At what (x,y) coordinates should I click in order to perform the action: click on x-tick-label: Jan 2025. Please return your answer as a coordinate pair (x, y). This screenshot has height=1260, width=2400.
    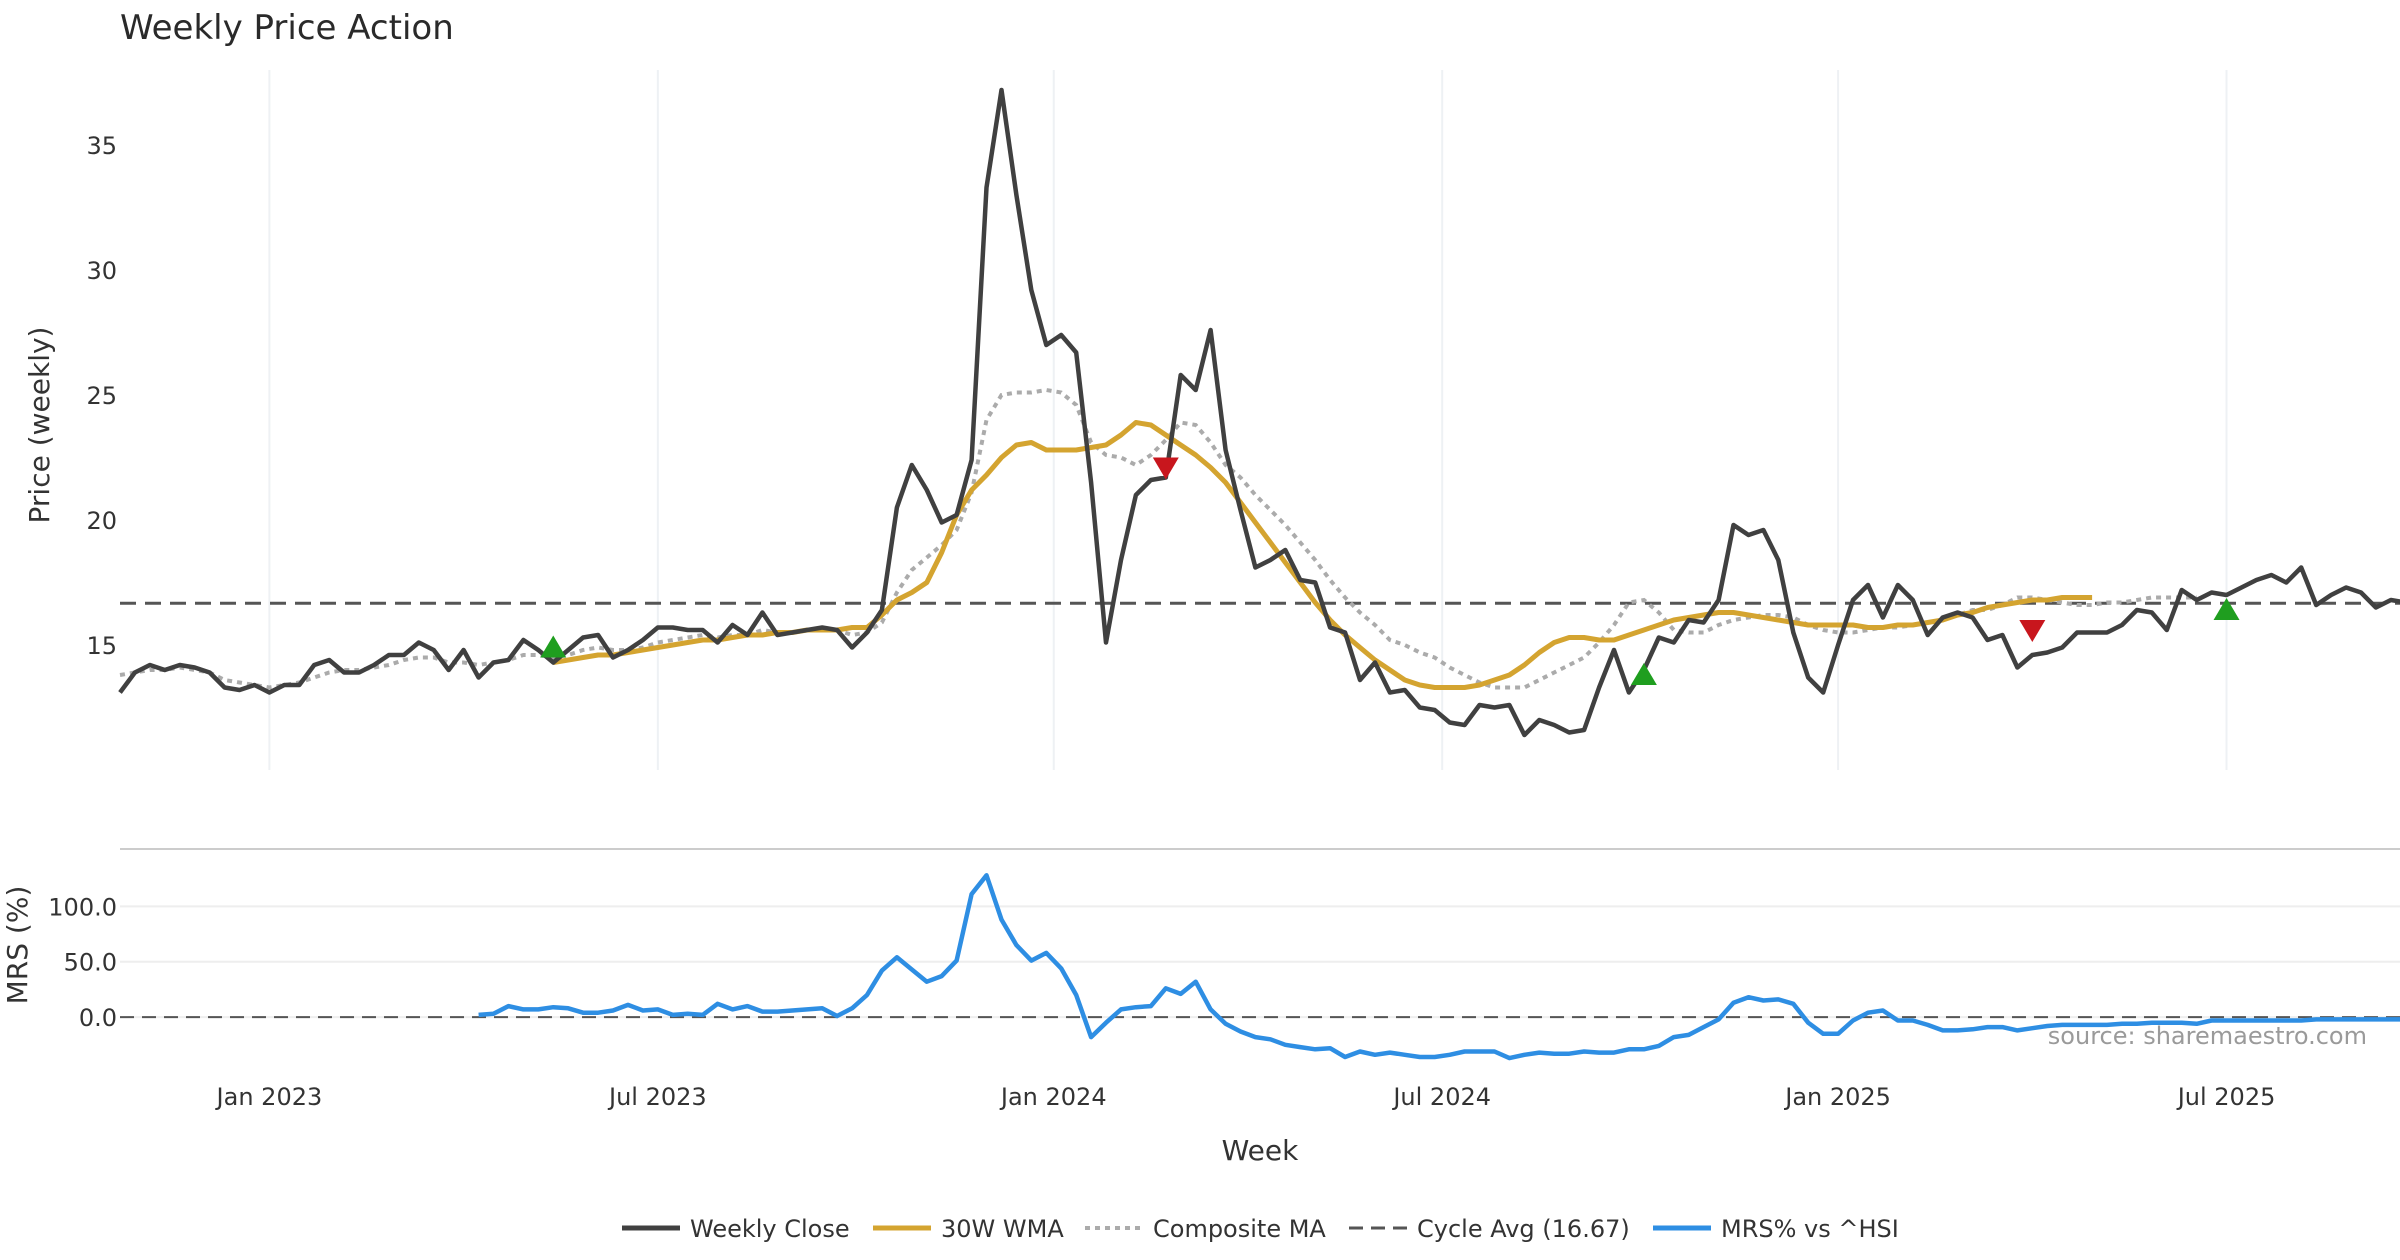
    Looking at the image, I should click on (1837, 1097).